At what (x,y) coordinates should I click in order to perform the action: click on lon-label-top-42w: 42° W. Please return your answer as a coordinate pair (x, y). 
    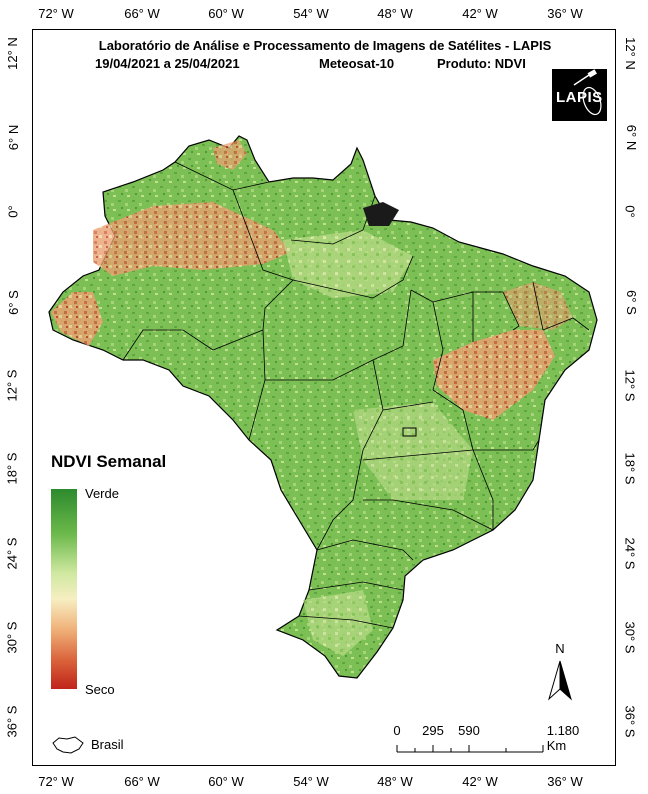
    Looking at the image, I should click on (480, 13).